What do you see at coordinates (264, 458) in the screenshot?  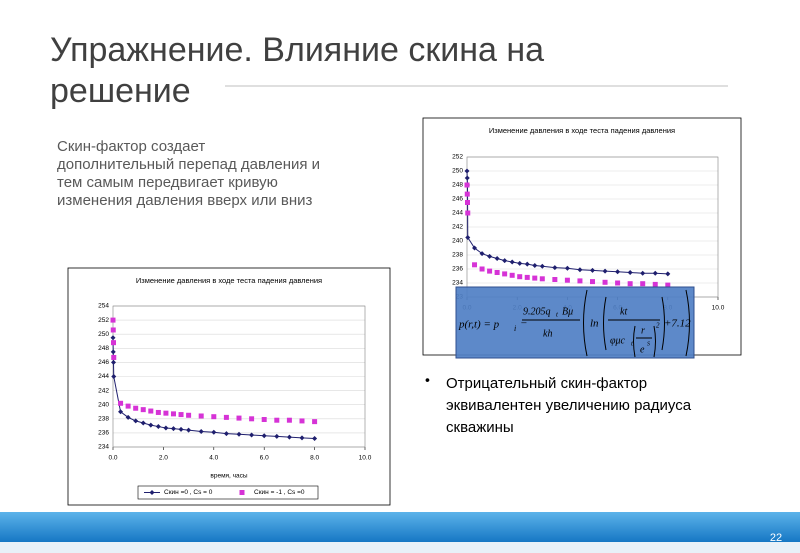 I see `x-tick-label: 6.0` at bounding box center [264, 458].